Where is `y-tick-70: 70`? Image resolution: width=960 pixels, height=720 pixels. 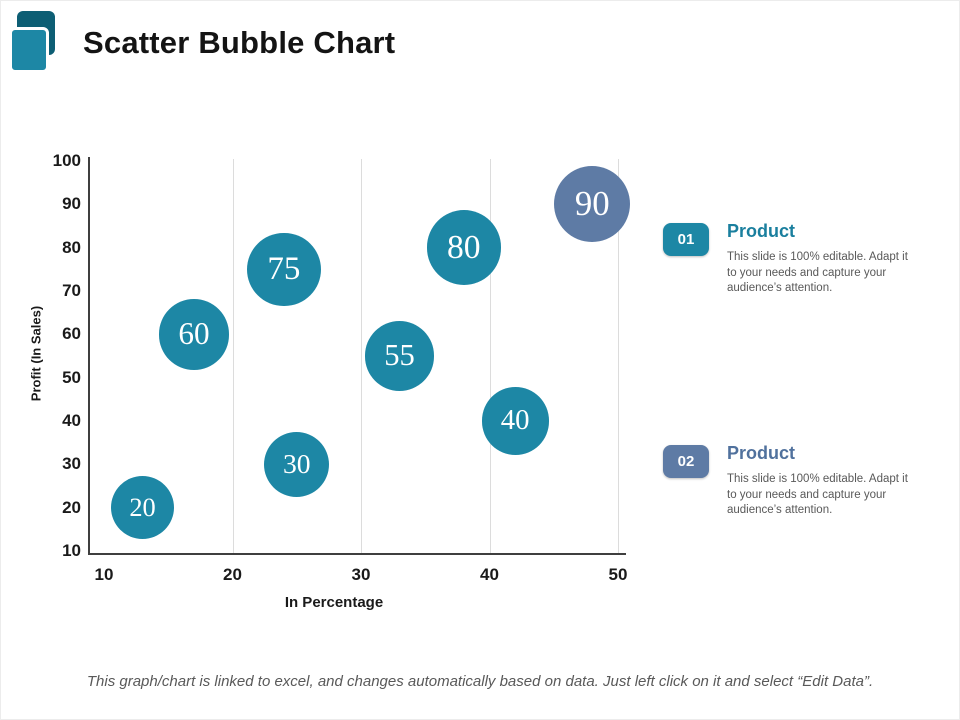
y-tick-70: 70 is located at coordinates (71, 290).